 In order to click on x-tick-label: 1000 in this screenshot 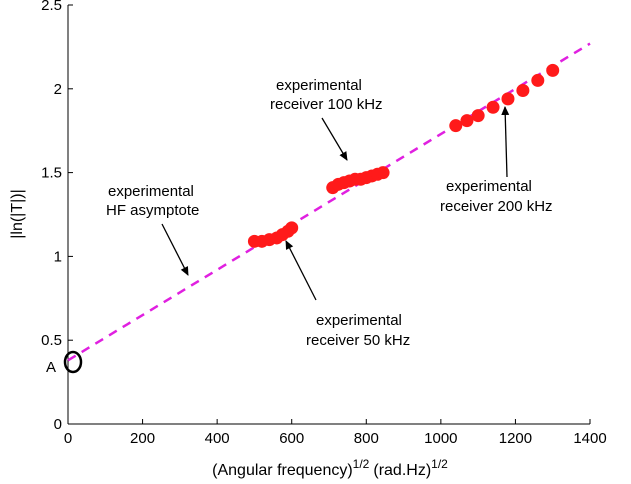, I will do `click(440, 438)`.